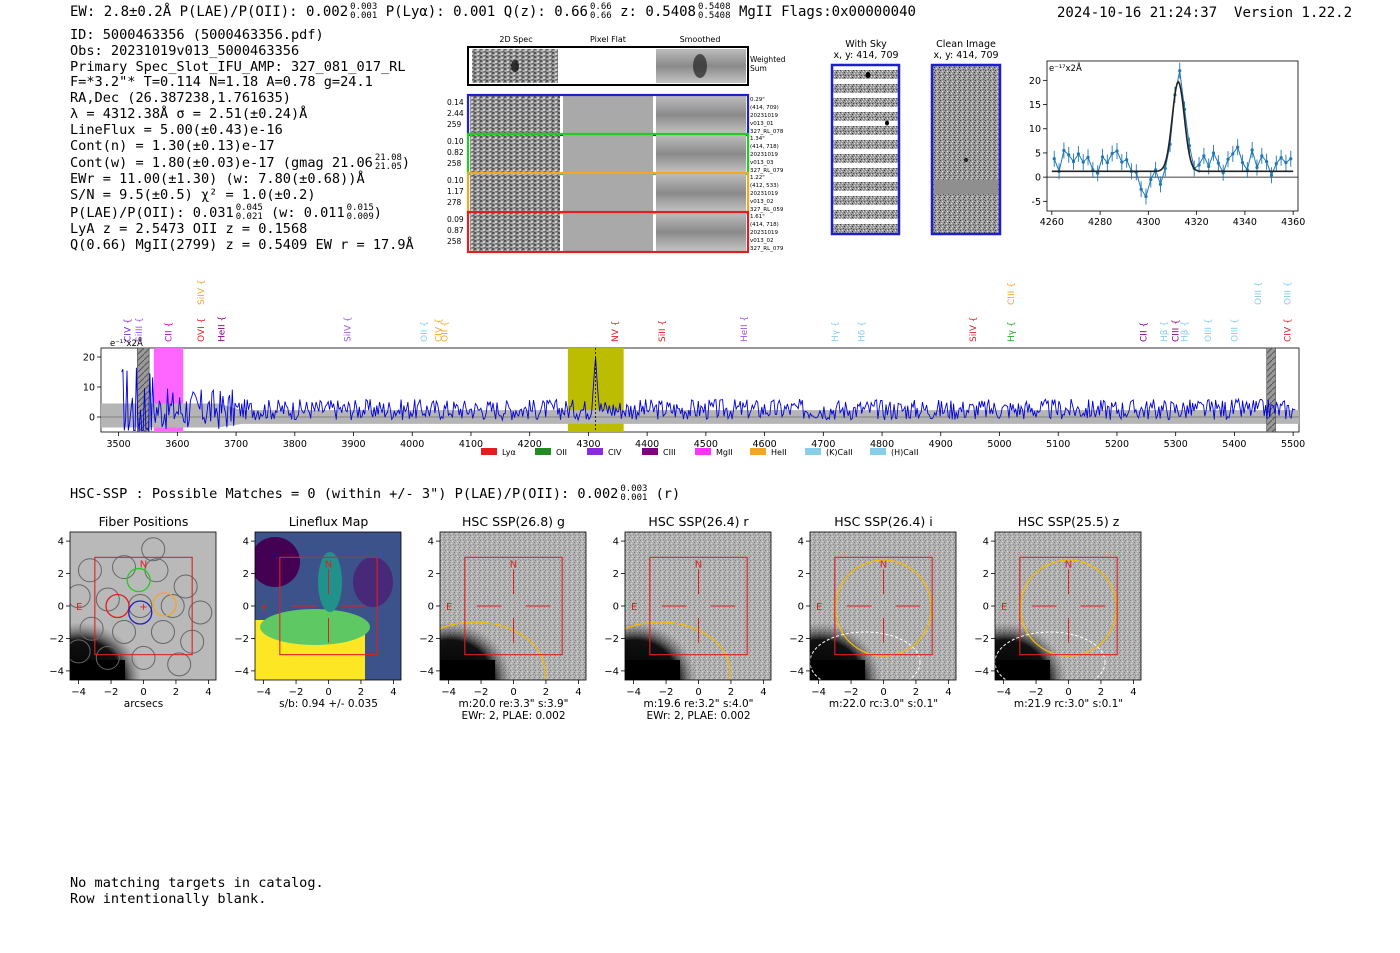 Image resolution: width=1400 pixels, height=953 pixels. I want to click on zoom-xtick: 4300, so click(1148, 222).